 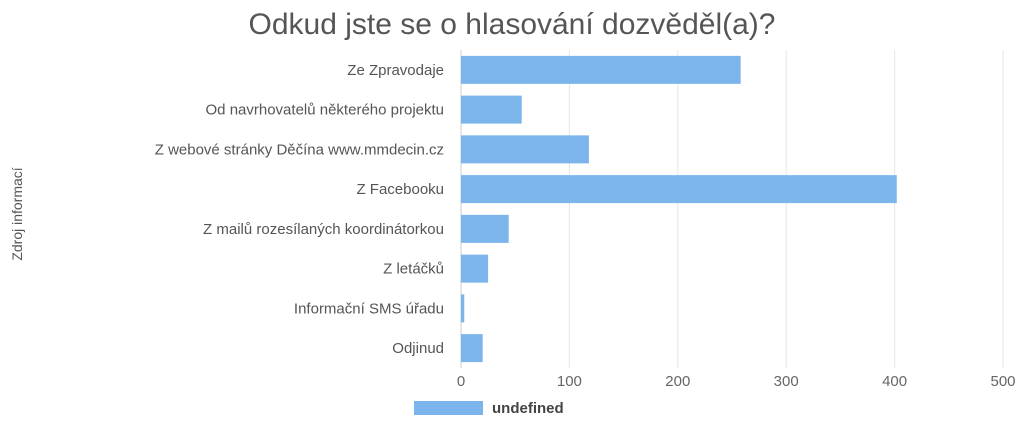 What do you see at coordinates (400, 189) in the screenshot?
I see `category-label-3: Z Facebooku` at bounding box center [400, 189].